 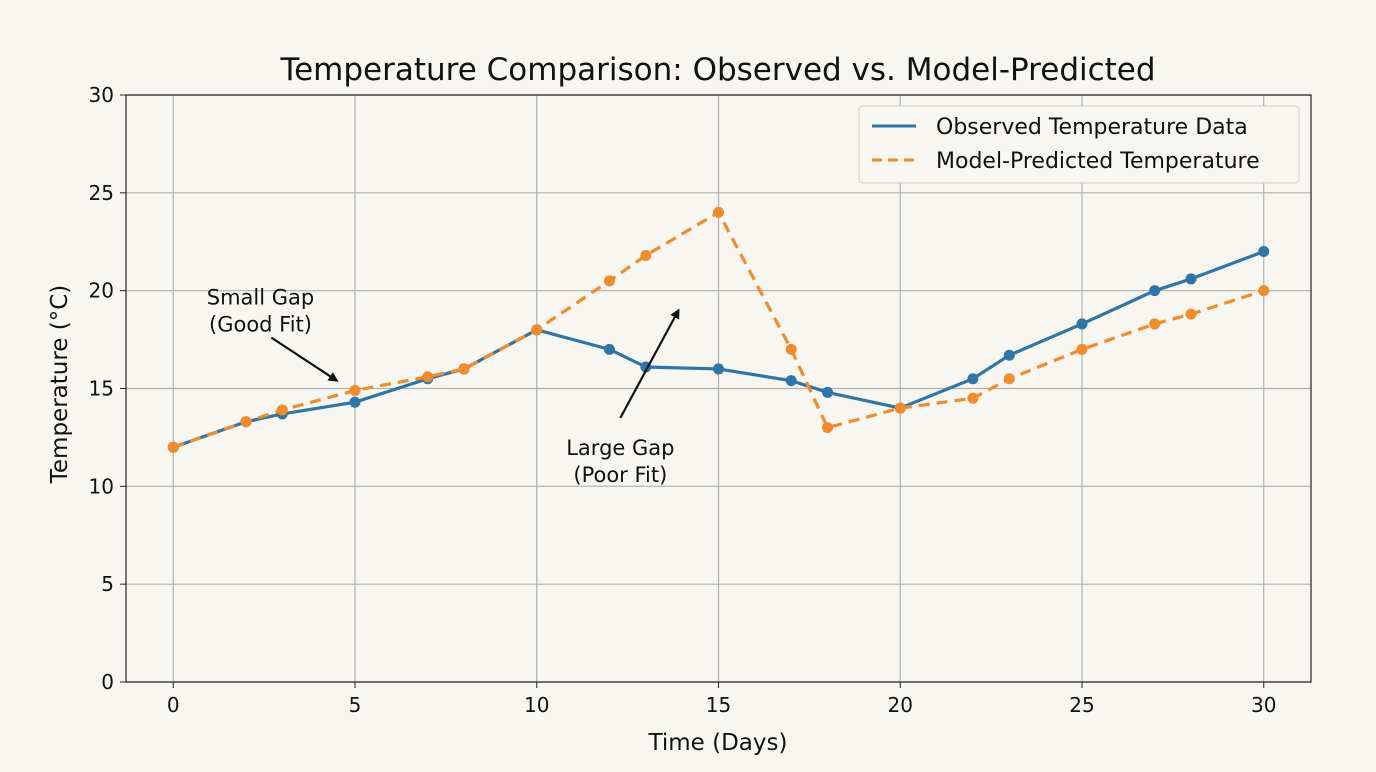 What do you see at coordinates (107, 584) in the screenshot?
I see `y-tick-label: 5` at bounding box center [107, 584].